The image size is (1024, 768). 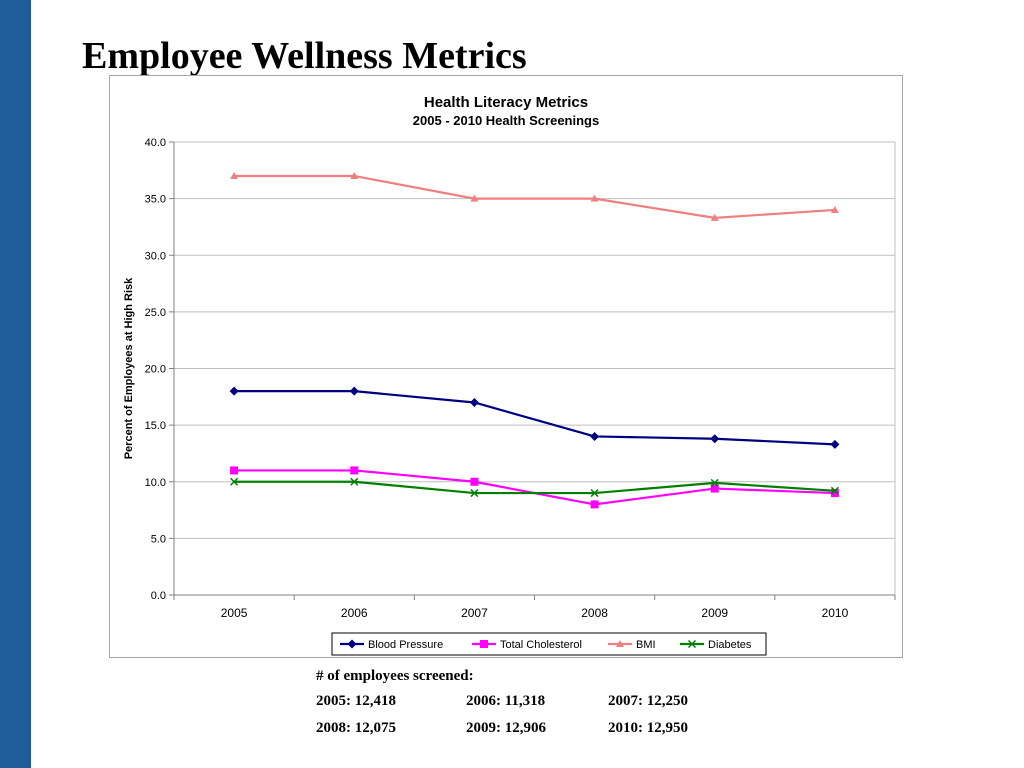 What do you see at coordinates (405, 645) in the screenshot?
I see `legend-label-blood-pressure: Blood Pressure` at bounding box center [405, 645].